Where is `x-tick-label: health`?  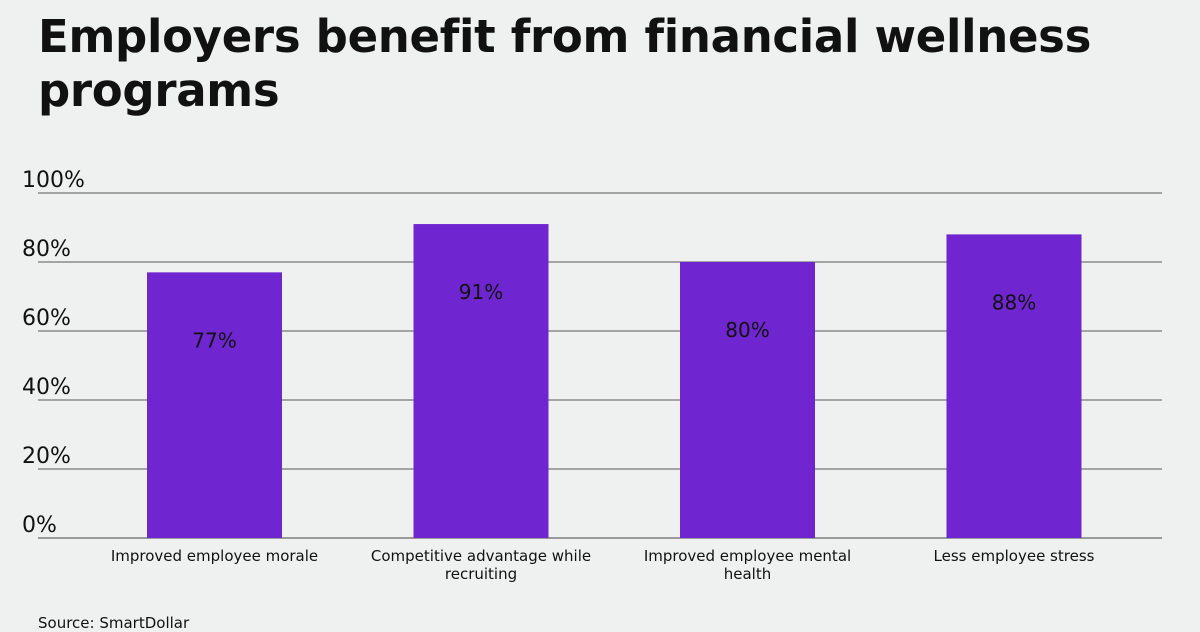
x-tick-label: health is located at coordinates (747, 574).